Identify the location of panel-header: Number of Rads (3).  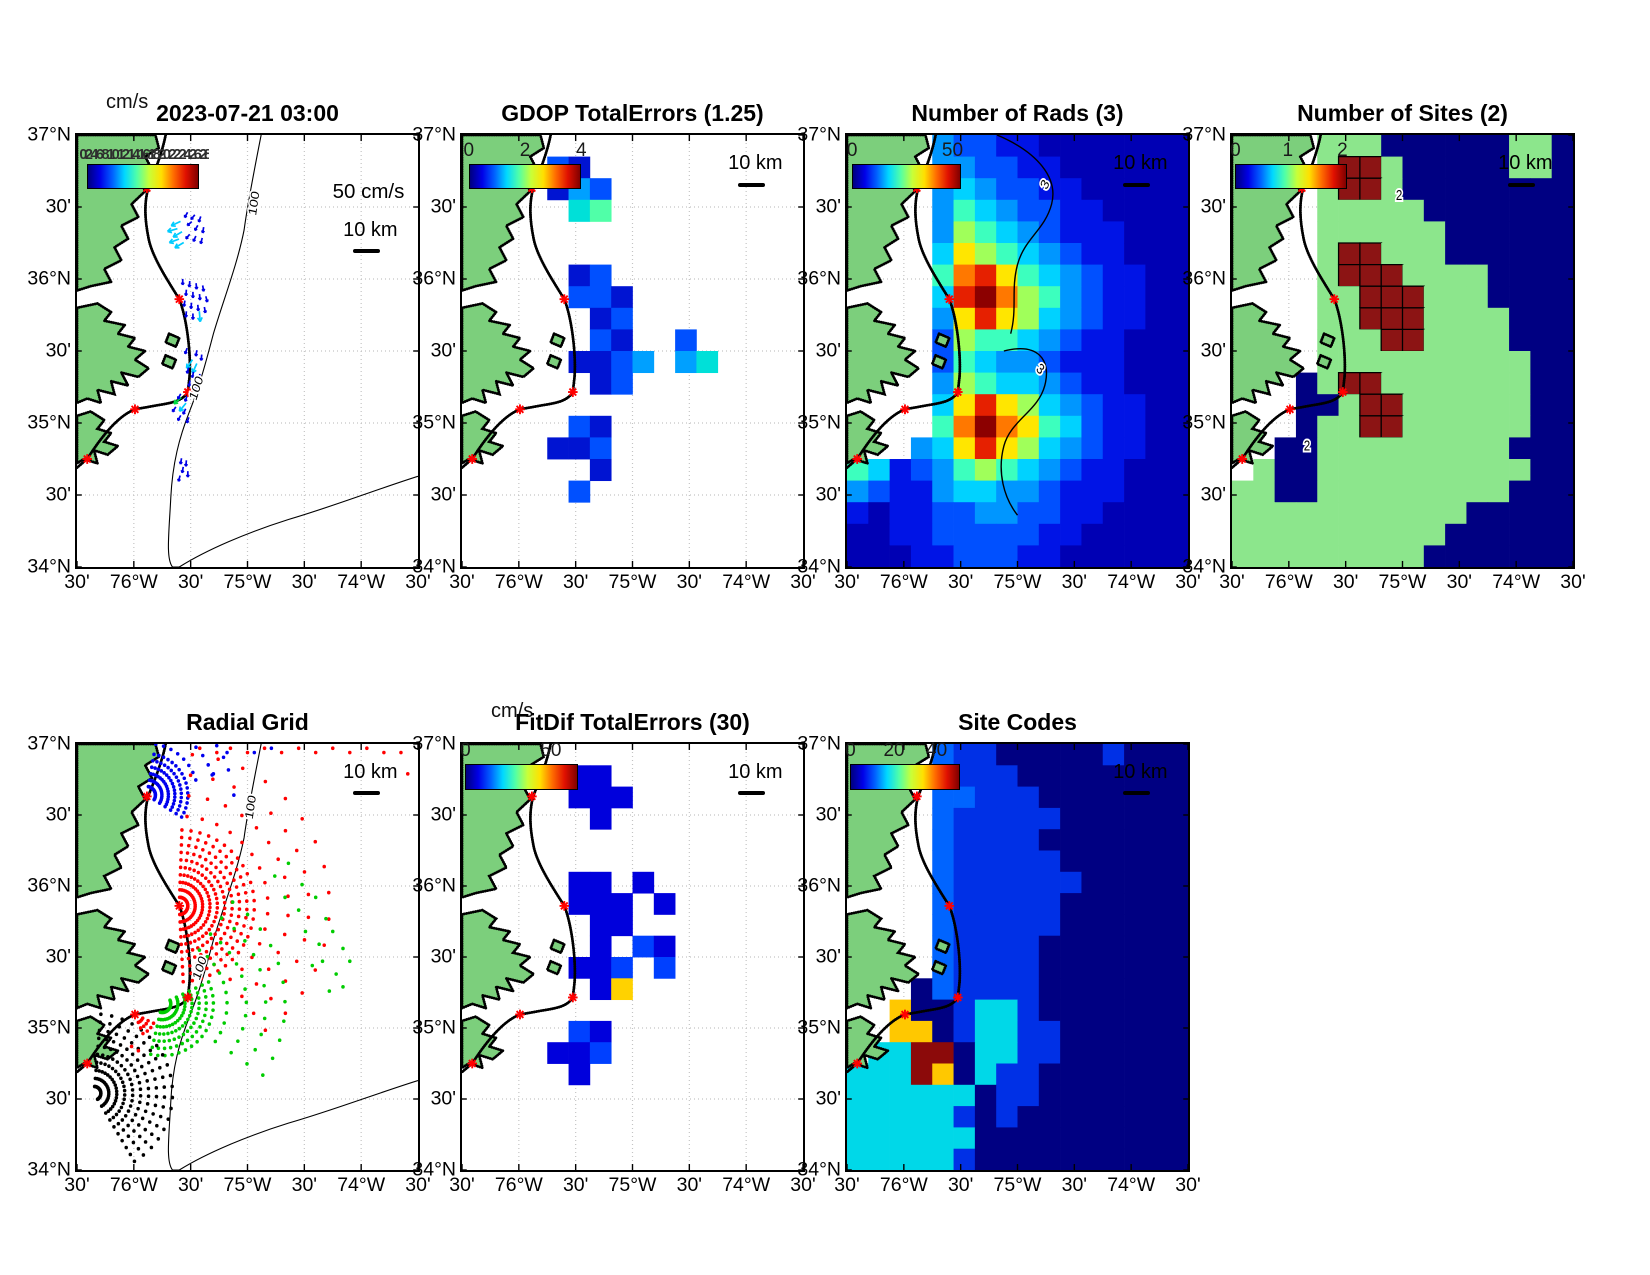
(1017, 116).